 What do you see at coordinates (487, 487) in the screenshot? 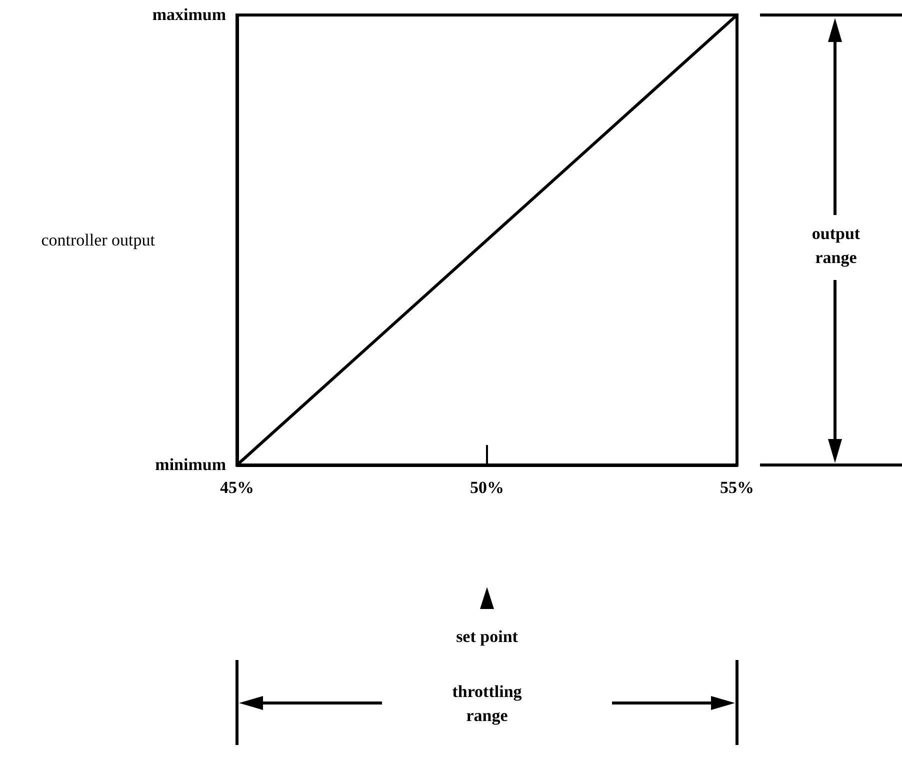
I see `x-tick-label: 50%` at bounding box center [487, 487].